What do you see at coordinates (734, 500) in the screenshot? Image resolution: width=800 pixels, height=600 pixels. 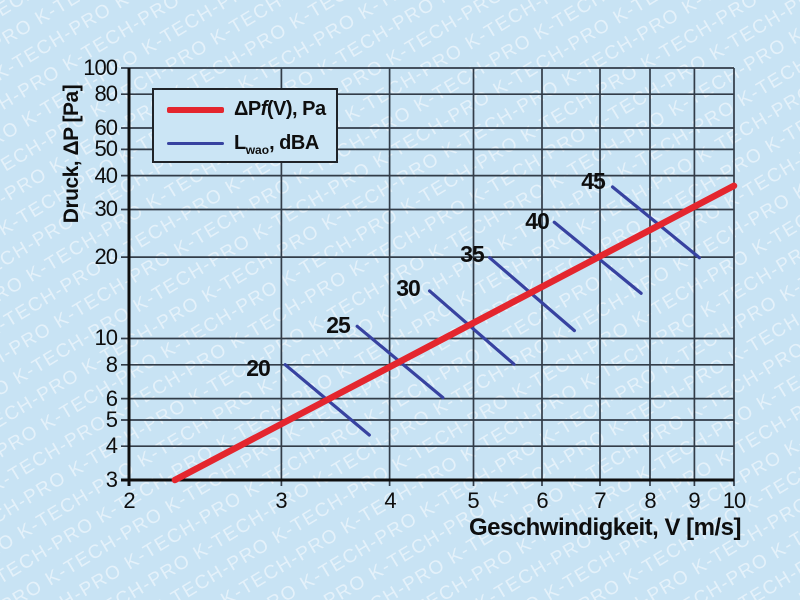 I see `x-tick-10: 10` at bounding box center [734, 500].